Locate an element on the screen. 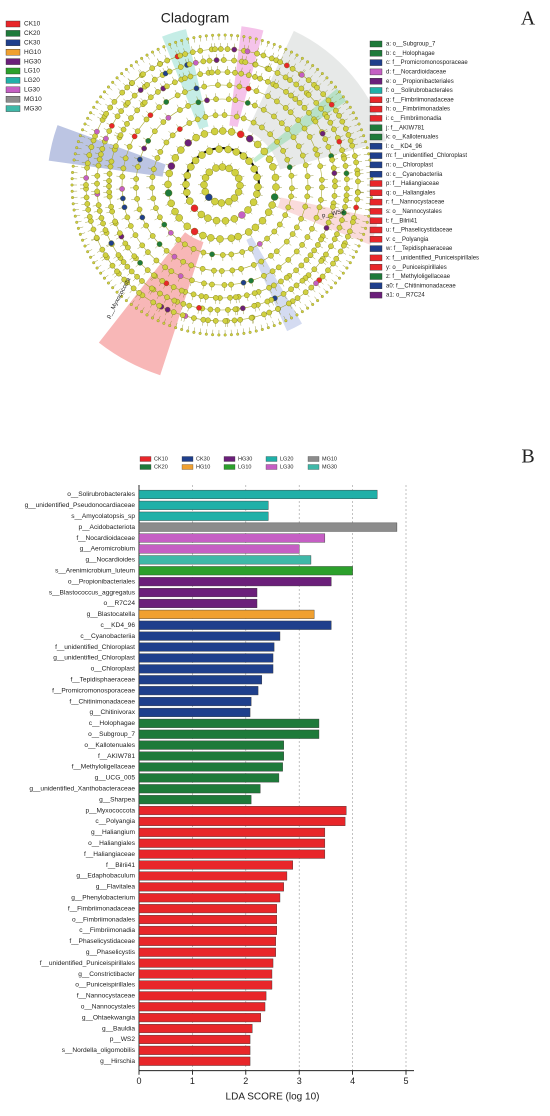 This screenshot has height=1116, width=550. legend-label: HG10 is located at coordinates (32, 52).